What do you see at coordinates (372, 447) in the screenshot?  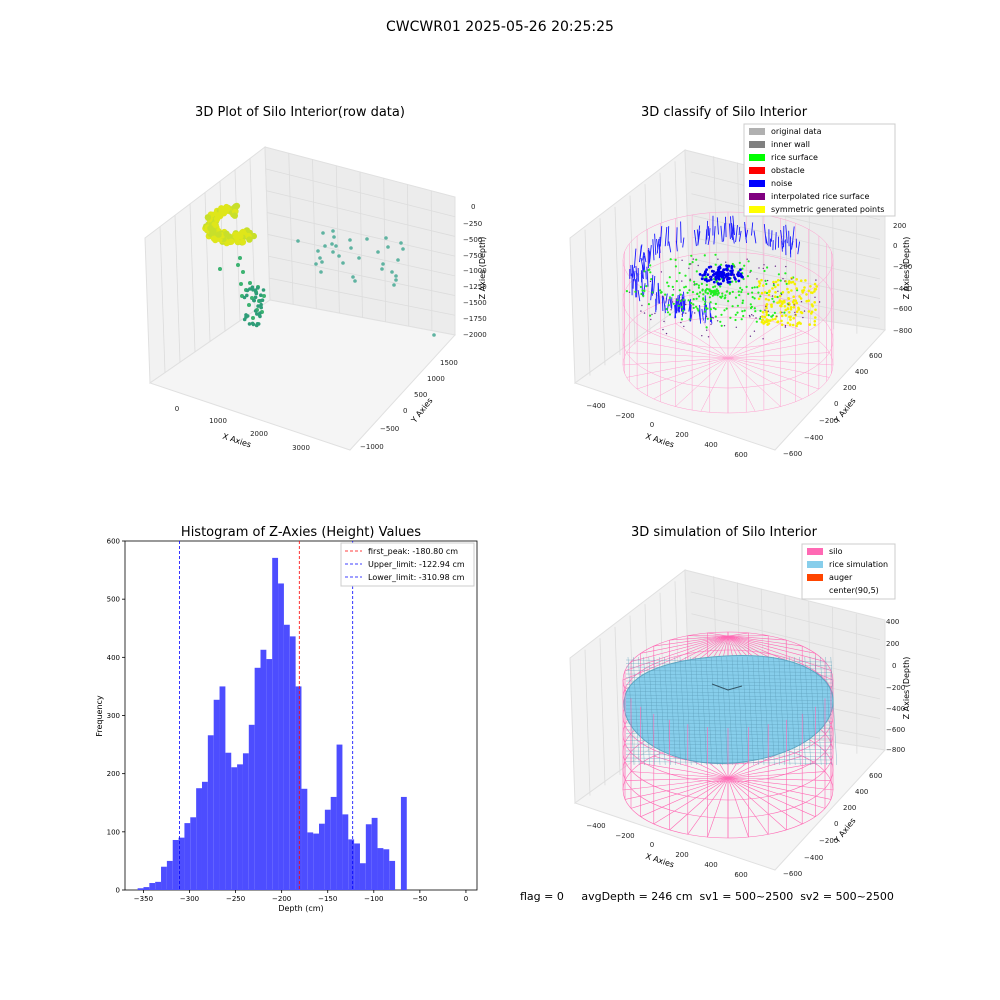 I see `y-tick-label: −1000` at bounding box center [372, 447].